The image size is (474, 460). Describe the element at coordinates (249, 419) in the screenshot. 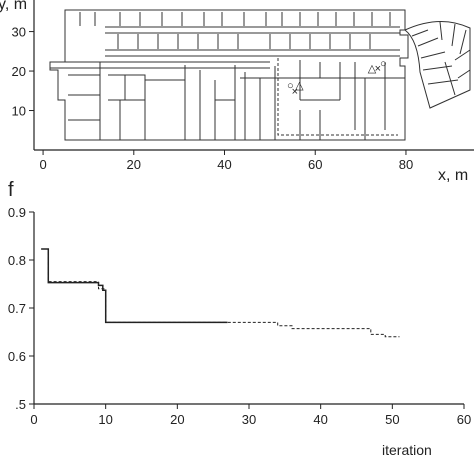

I see `x-tick-label: 30` at that location.